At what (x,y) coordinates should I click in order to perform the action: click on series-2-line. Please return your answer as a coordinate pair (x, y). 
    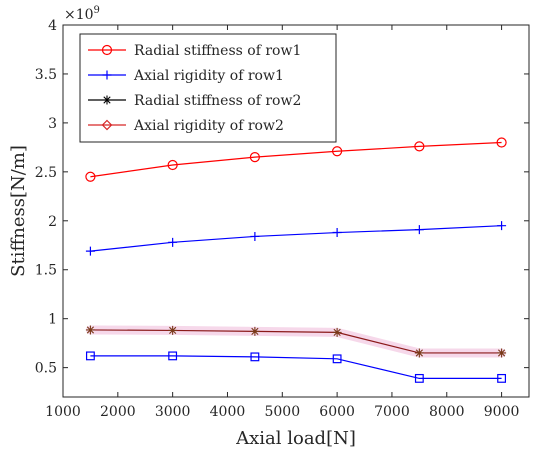
    Looking at the image, I should click on (296, 238).